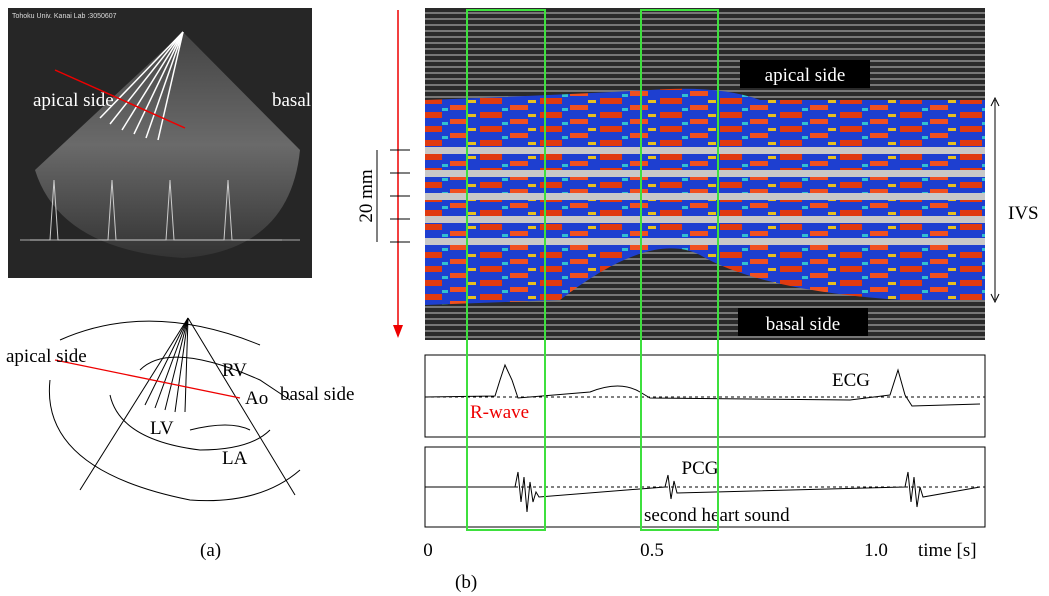 The width and height of the screenshot is (1049, 596). Describe the element at coordinates (393, 196) in the screenshot. I see `scale-bar` at that location.